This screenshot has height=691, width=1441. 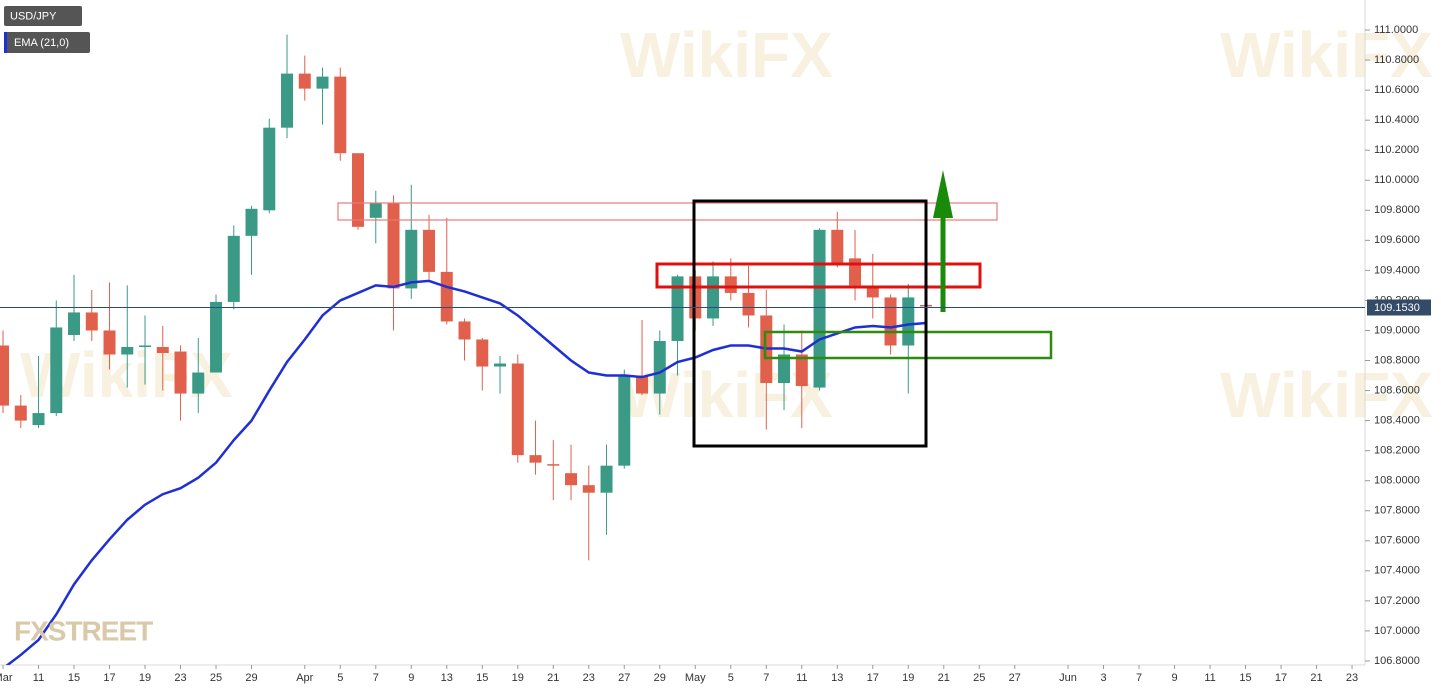 I want to click on legend-label: EMA (21,0), so click(x=41, y=43).